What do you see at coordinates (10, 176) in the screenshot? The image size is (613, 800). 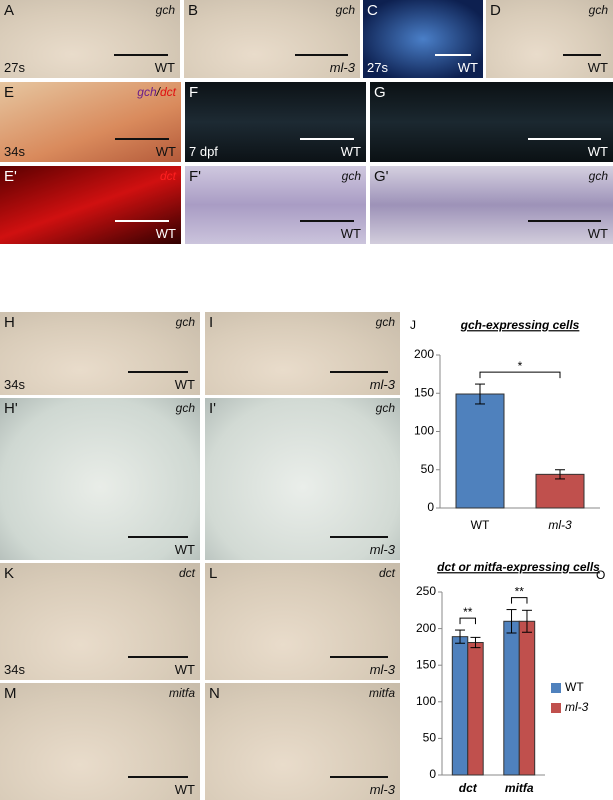 I see `panel-letter: E'` at bounding box center [10, 176].